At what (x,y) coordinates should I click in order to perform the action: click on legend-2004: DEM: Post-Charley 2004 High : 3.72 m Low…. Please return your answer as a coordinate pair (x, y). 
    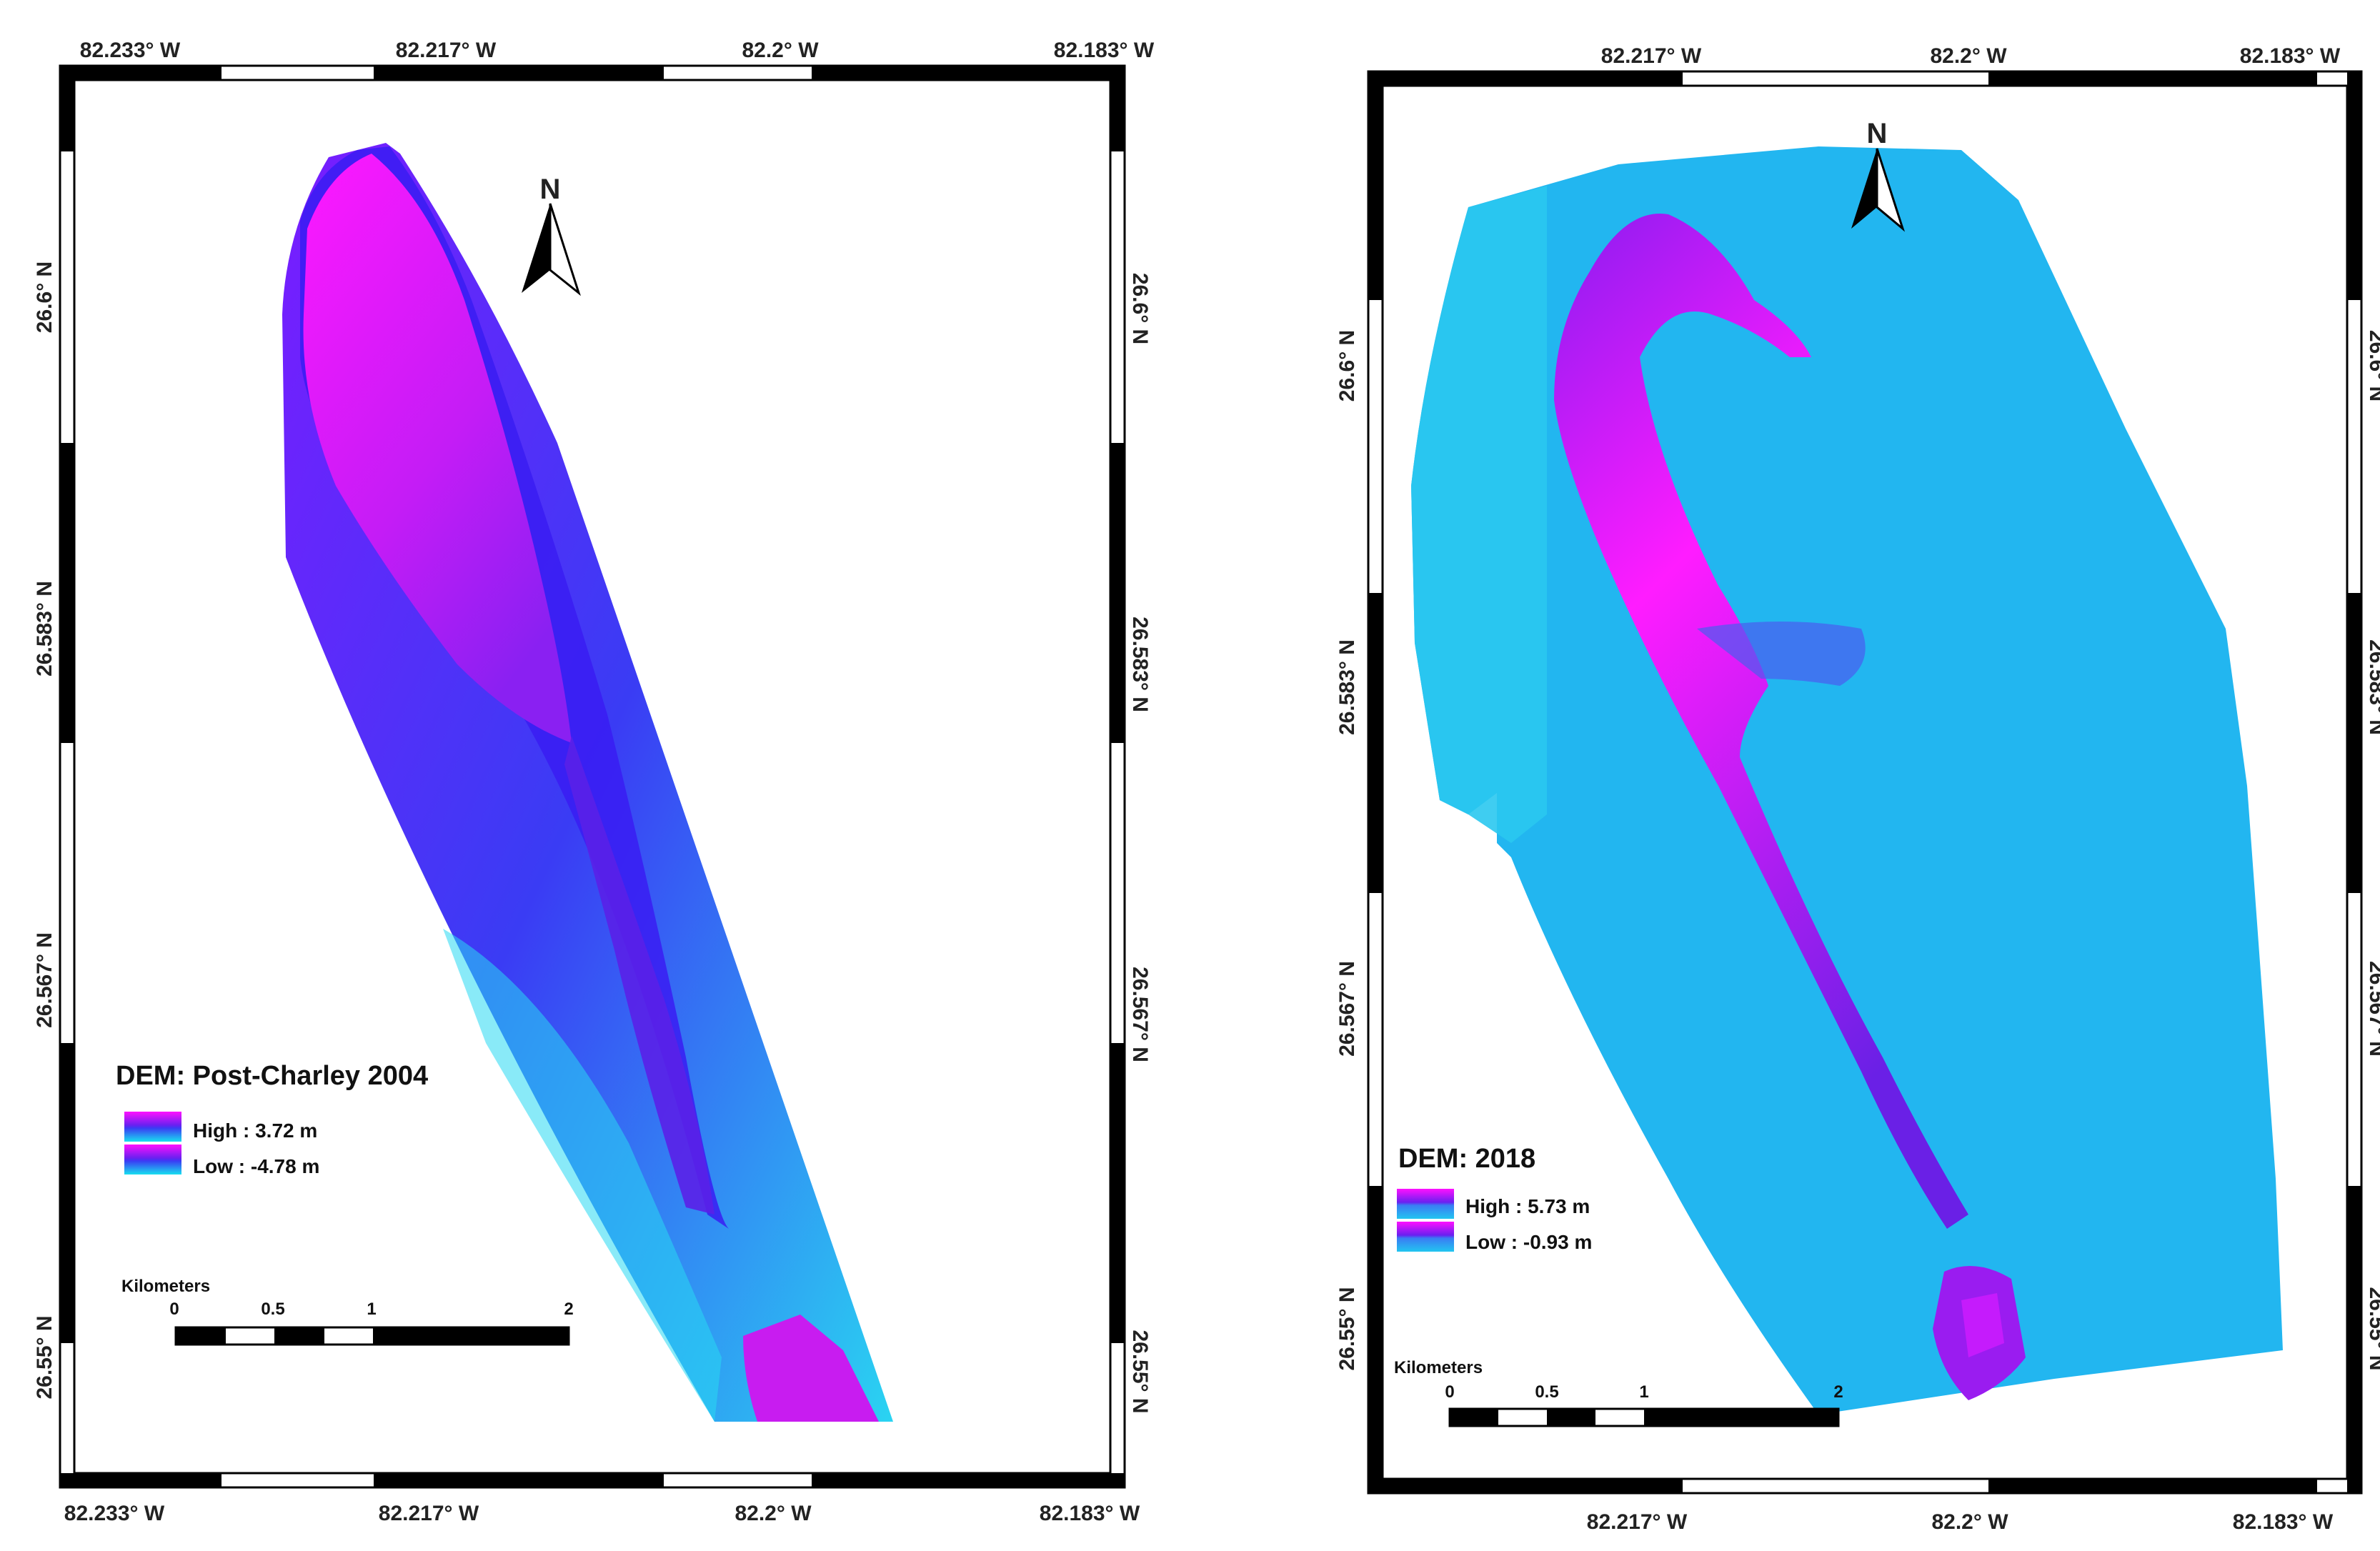
    Looking at the image, I should click on (272, 1119).